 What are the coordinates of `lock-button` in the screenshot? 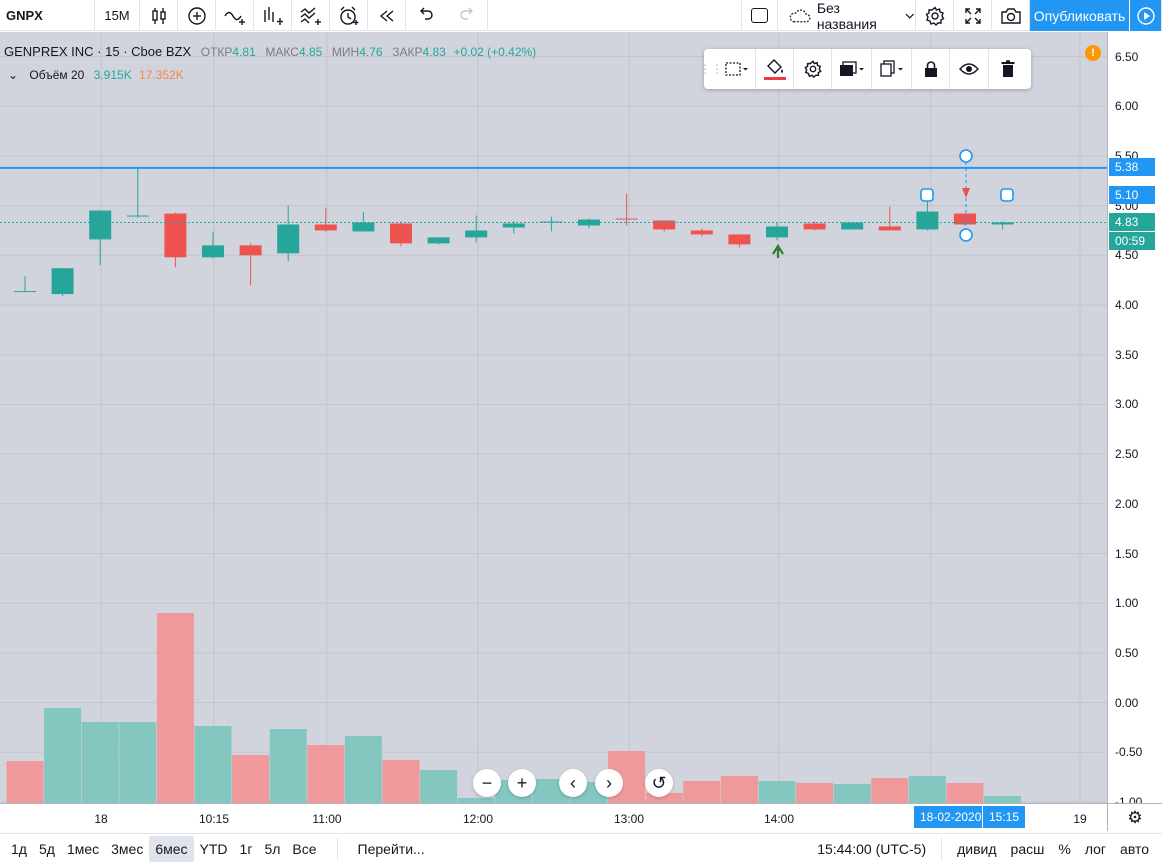 It's located at (931, 69).